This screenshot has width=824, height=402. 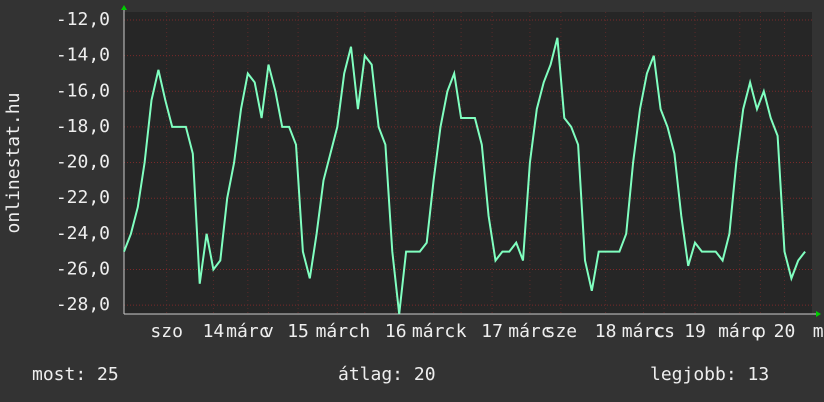 What do you see at coordinates (785, 331) in the screenshot?
I see `x-tick-label: 20` at bounding box center [785, 331].